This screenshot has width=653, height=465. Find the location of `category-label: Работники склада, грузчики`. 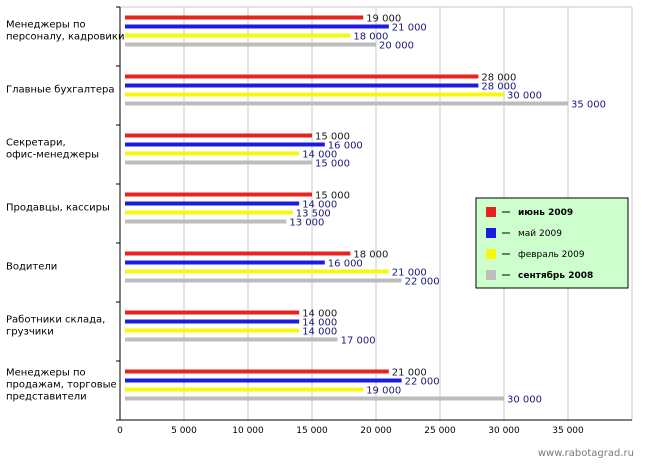

category-label: Работники склада, грузчики is located at coordinates (55, 326).